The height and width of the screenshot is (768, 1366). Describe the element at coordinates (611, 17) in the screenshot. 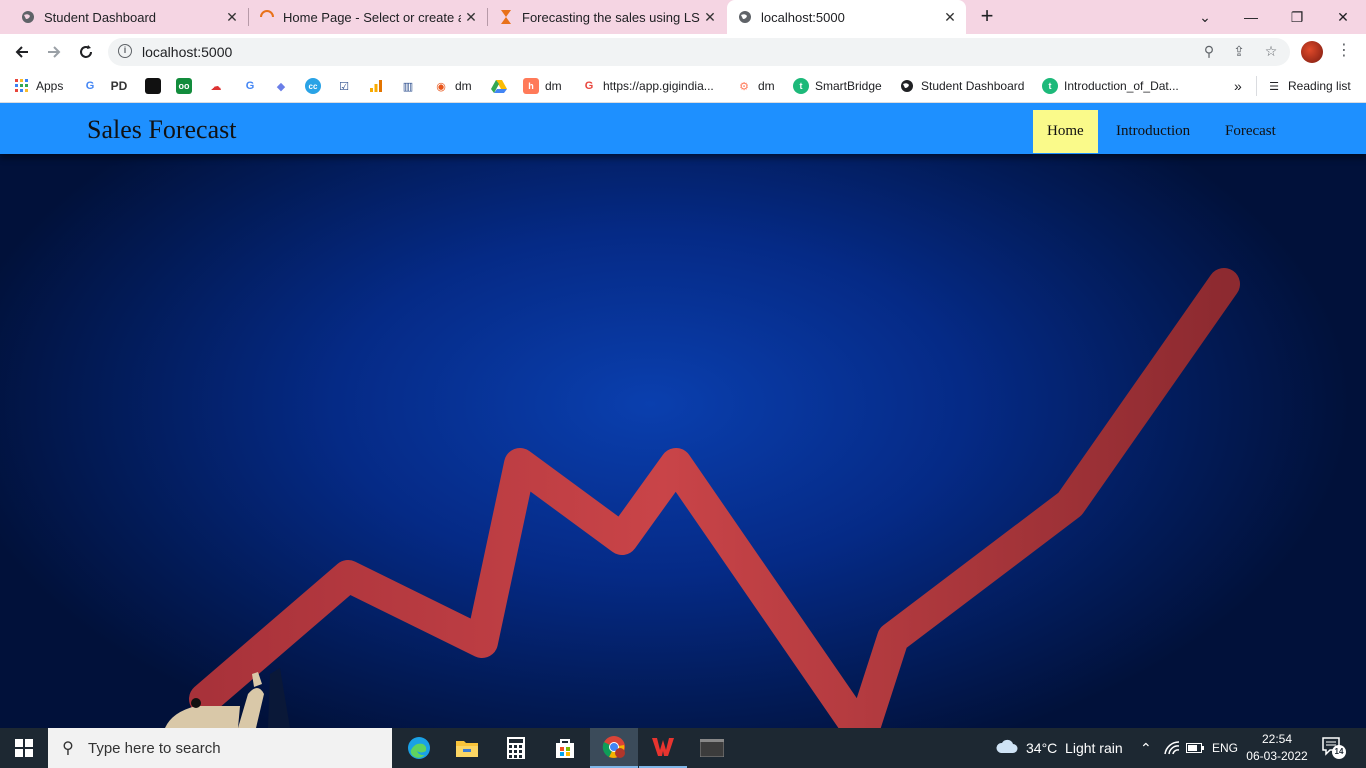

I see `tab-title: Forecasting the sales using LSTM` at that location.